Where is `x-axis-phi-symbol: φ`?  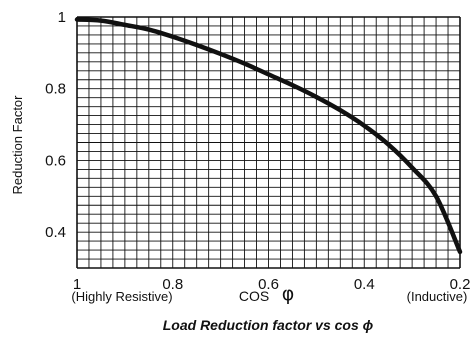 x-axis-phi-symbol: φ is located at coordinates (288, 294).